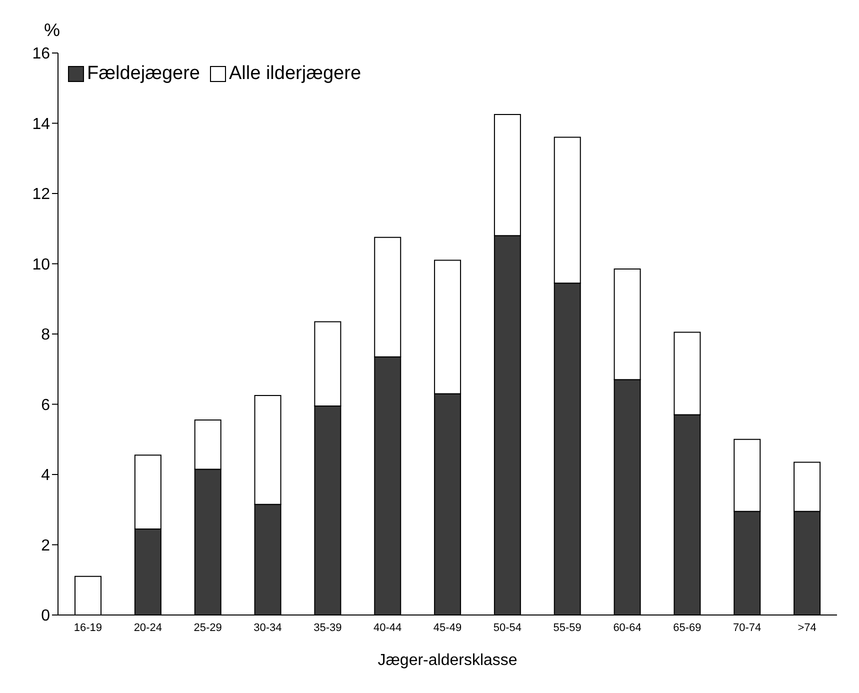  I want to click on x-tick-label: 65-69, so click(687, 628).